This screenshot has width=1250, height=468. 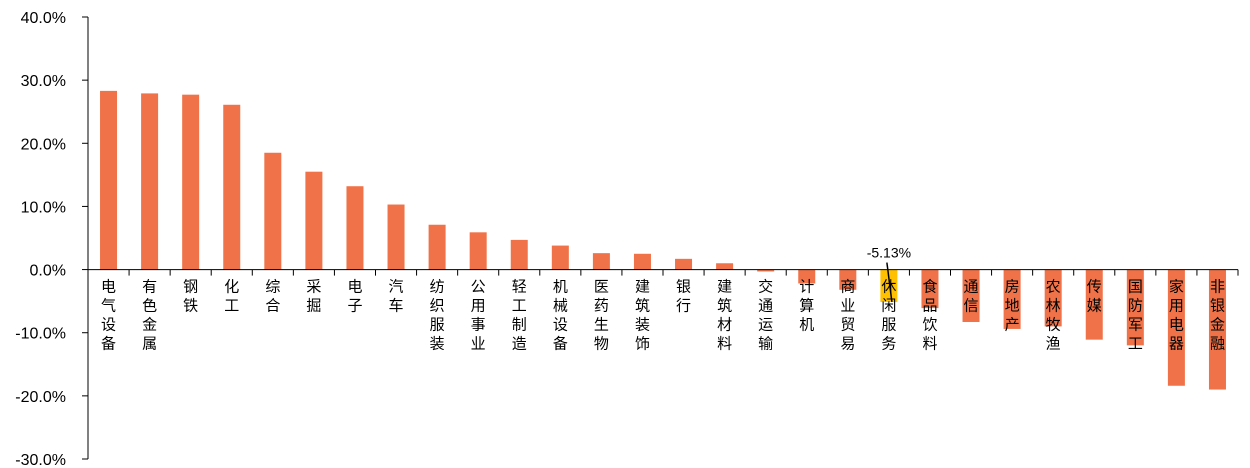 I want to click on category-label: 轻工制造, so click(x=519, y=315).